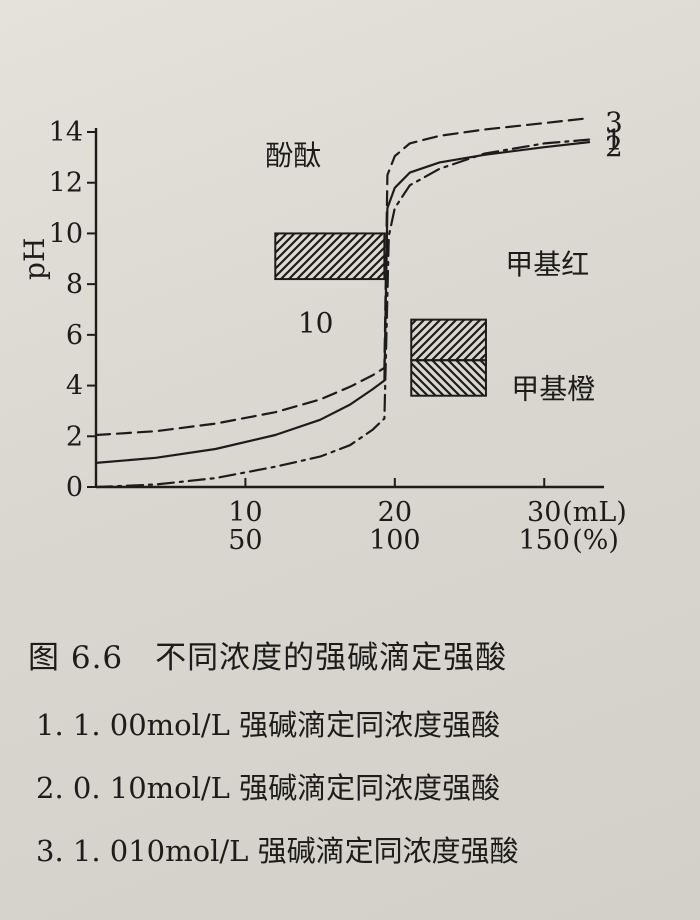  I want to click on x-secondary-tick-label-30: 150, so click(544, 540).